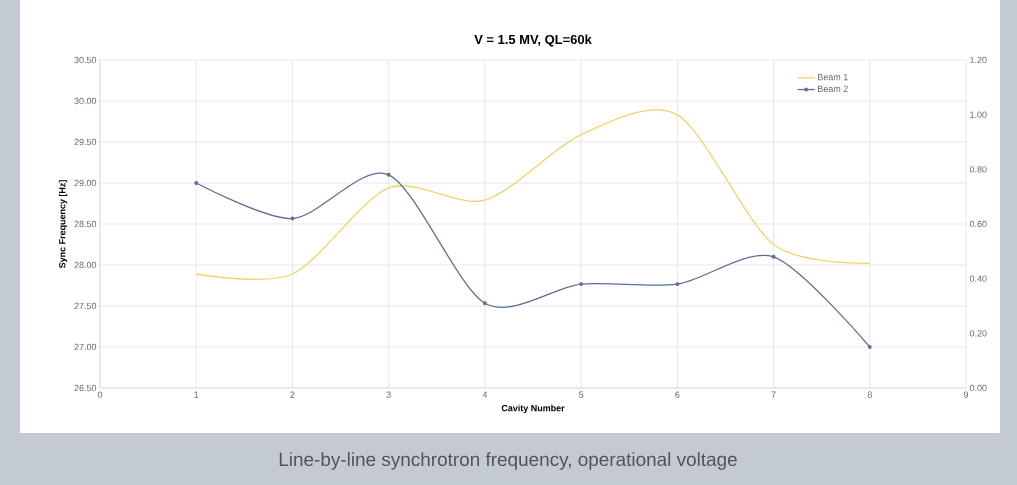 The height and width of the screenshot is (485, 1017). I want to click on x-tick-label: 0, so click(100, 394).